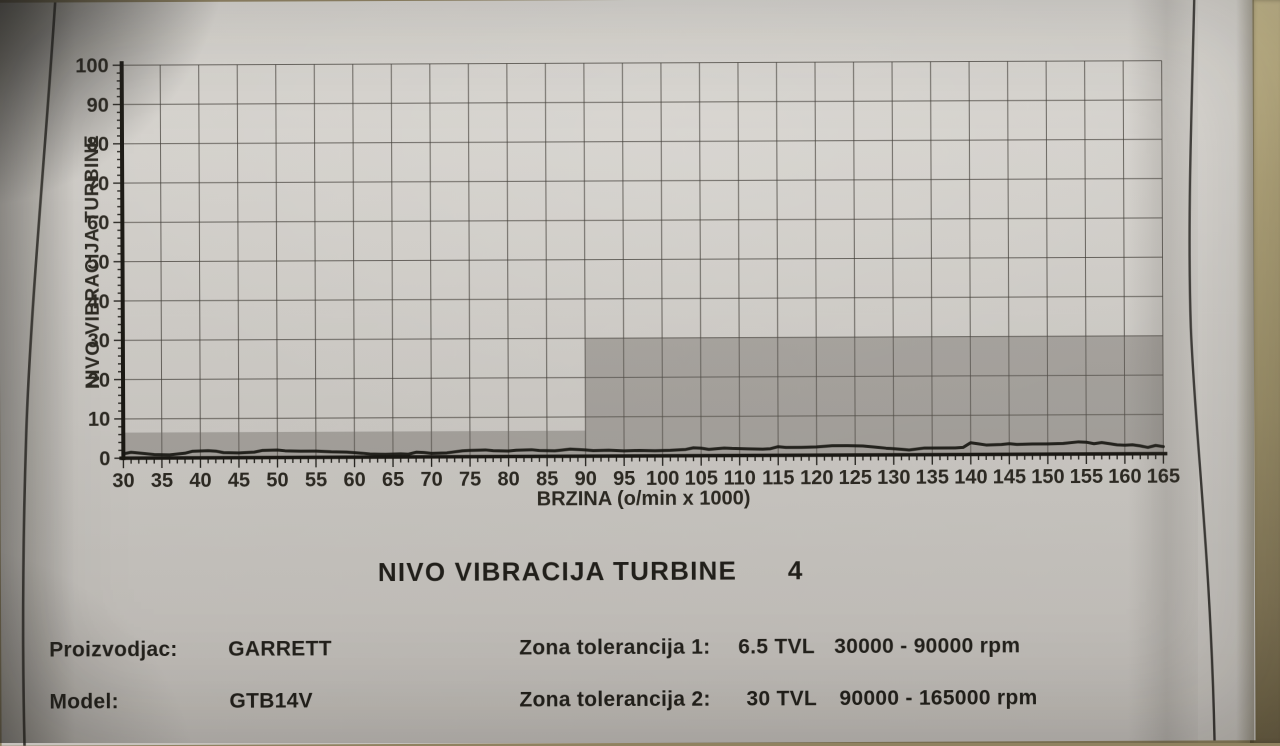  Describe the element at coordinates (781, 699) in the screenshot. I see `zone2-tvl: 30 TVL` at that location.